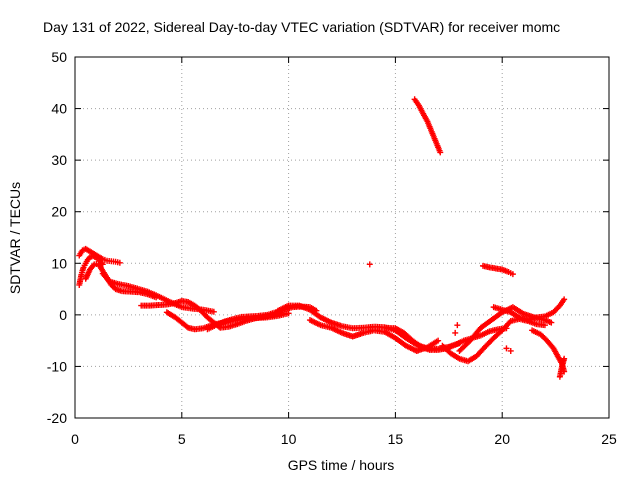 The width and height of the screenshot is (640, 480). What do you see at coordinates (440, 307) in the screenshot?
I see `series-isolated` at bounding box center [440, 307].